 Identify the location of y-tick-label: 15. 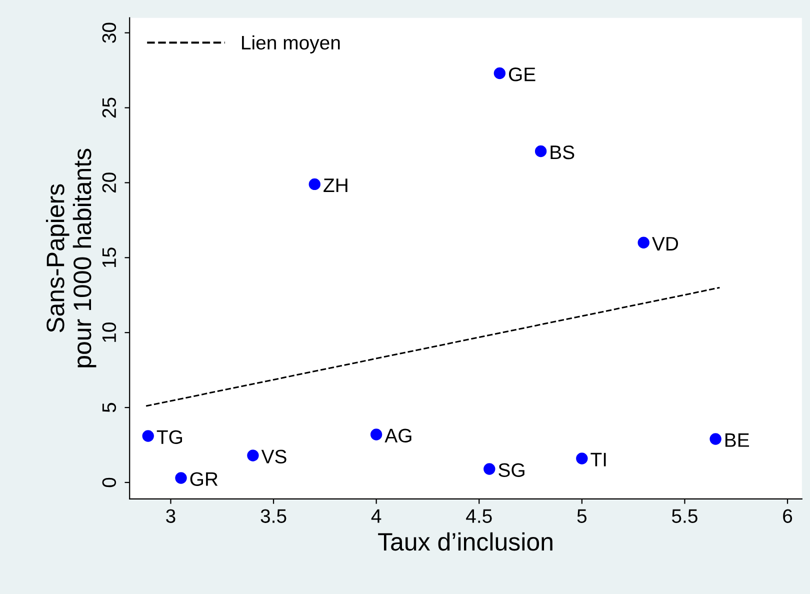
(109, 257).